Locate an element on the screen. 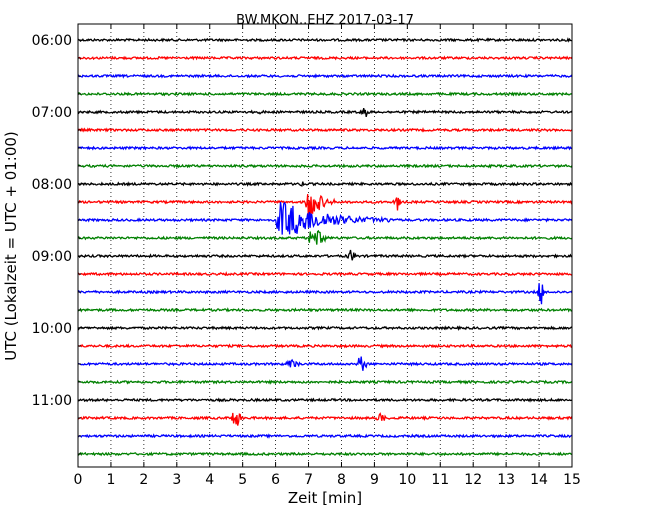 This screenshot has width=650, height=520. x-tick-label-3: 3 is located at coordinates (176, 480).